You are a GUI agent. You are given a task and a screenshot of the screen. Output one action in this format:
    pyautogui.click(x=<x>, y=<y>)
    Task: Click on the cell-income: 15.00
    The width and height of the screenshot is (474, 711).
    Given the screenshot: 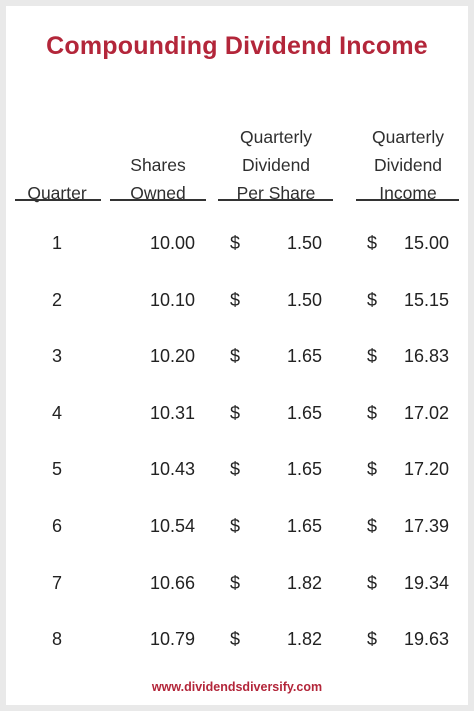 What is the action you would take?
    pyautogui.click(x=426, y=243)
    